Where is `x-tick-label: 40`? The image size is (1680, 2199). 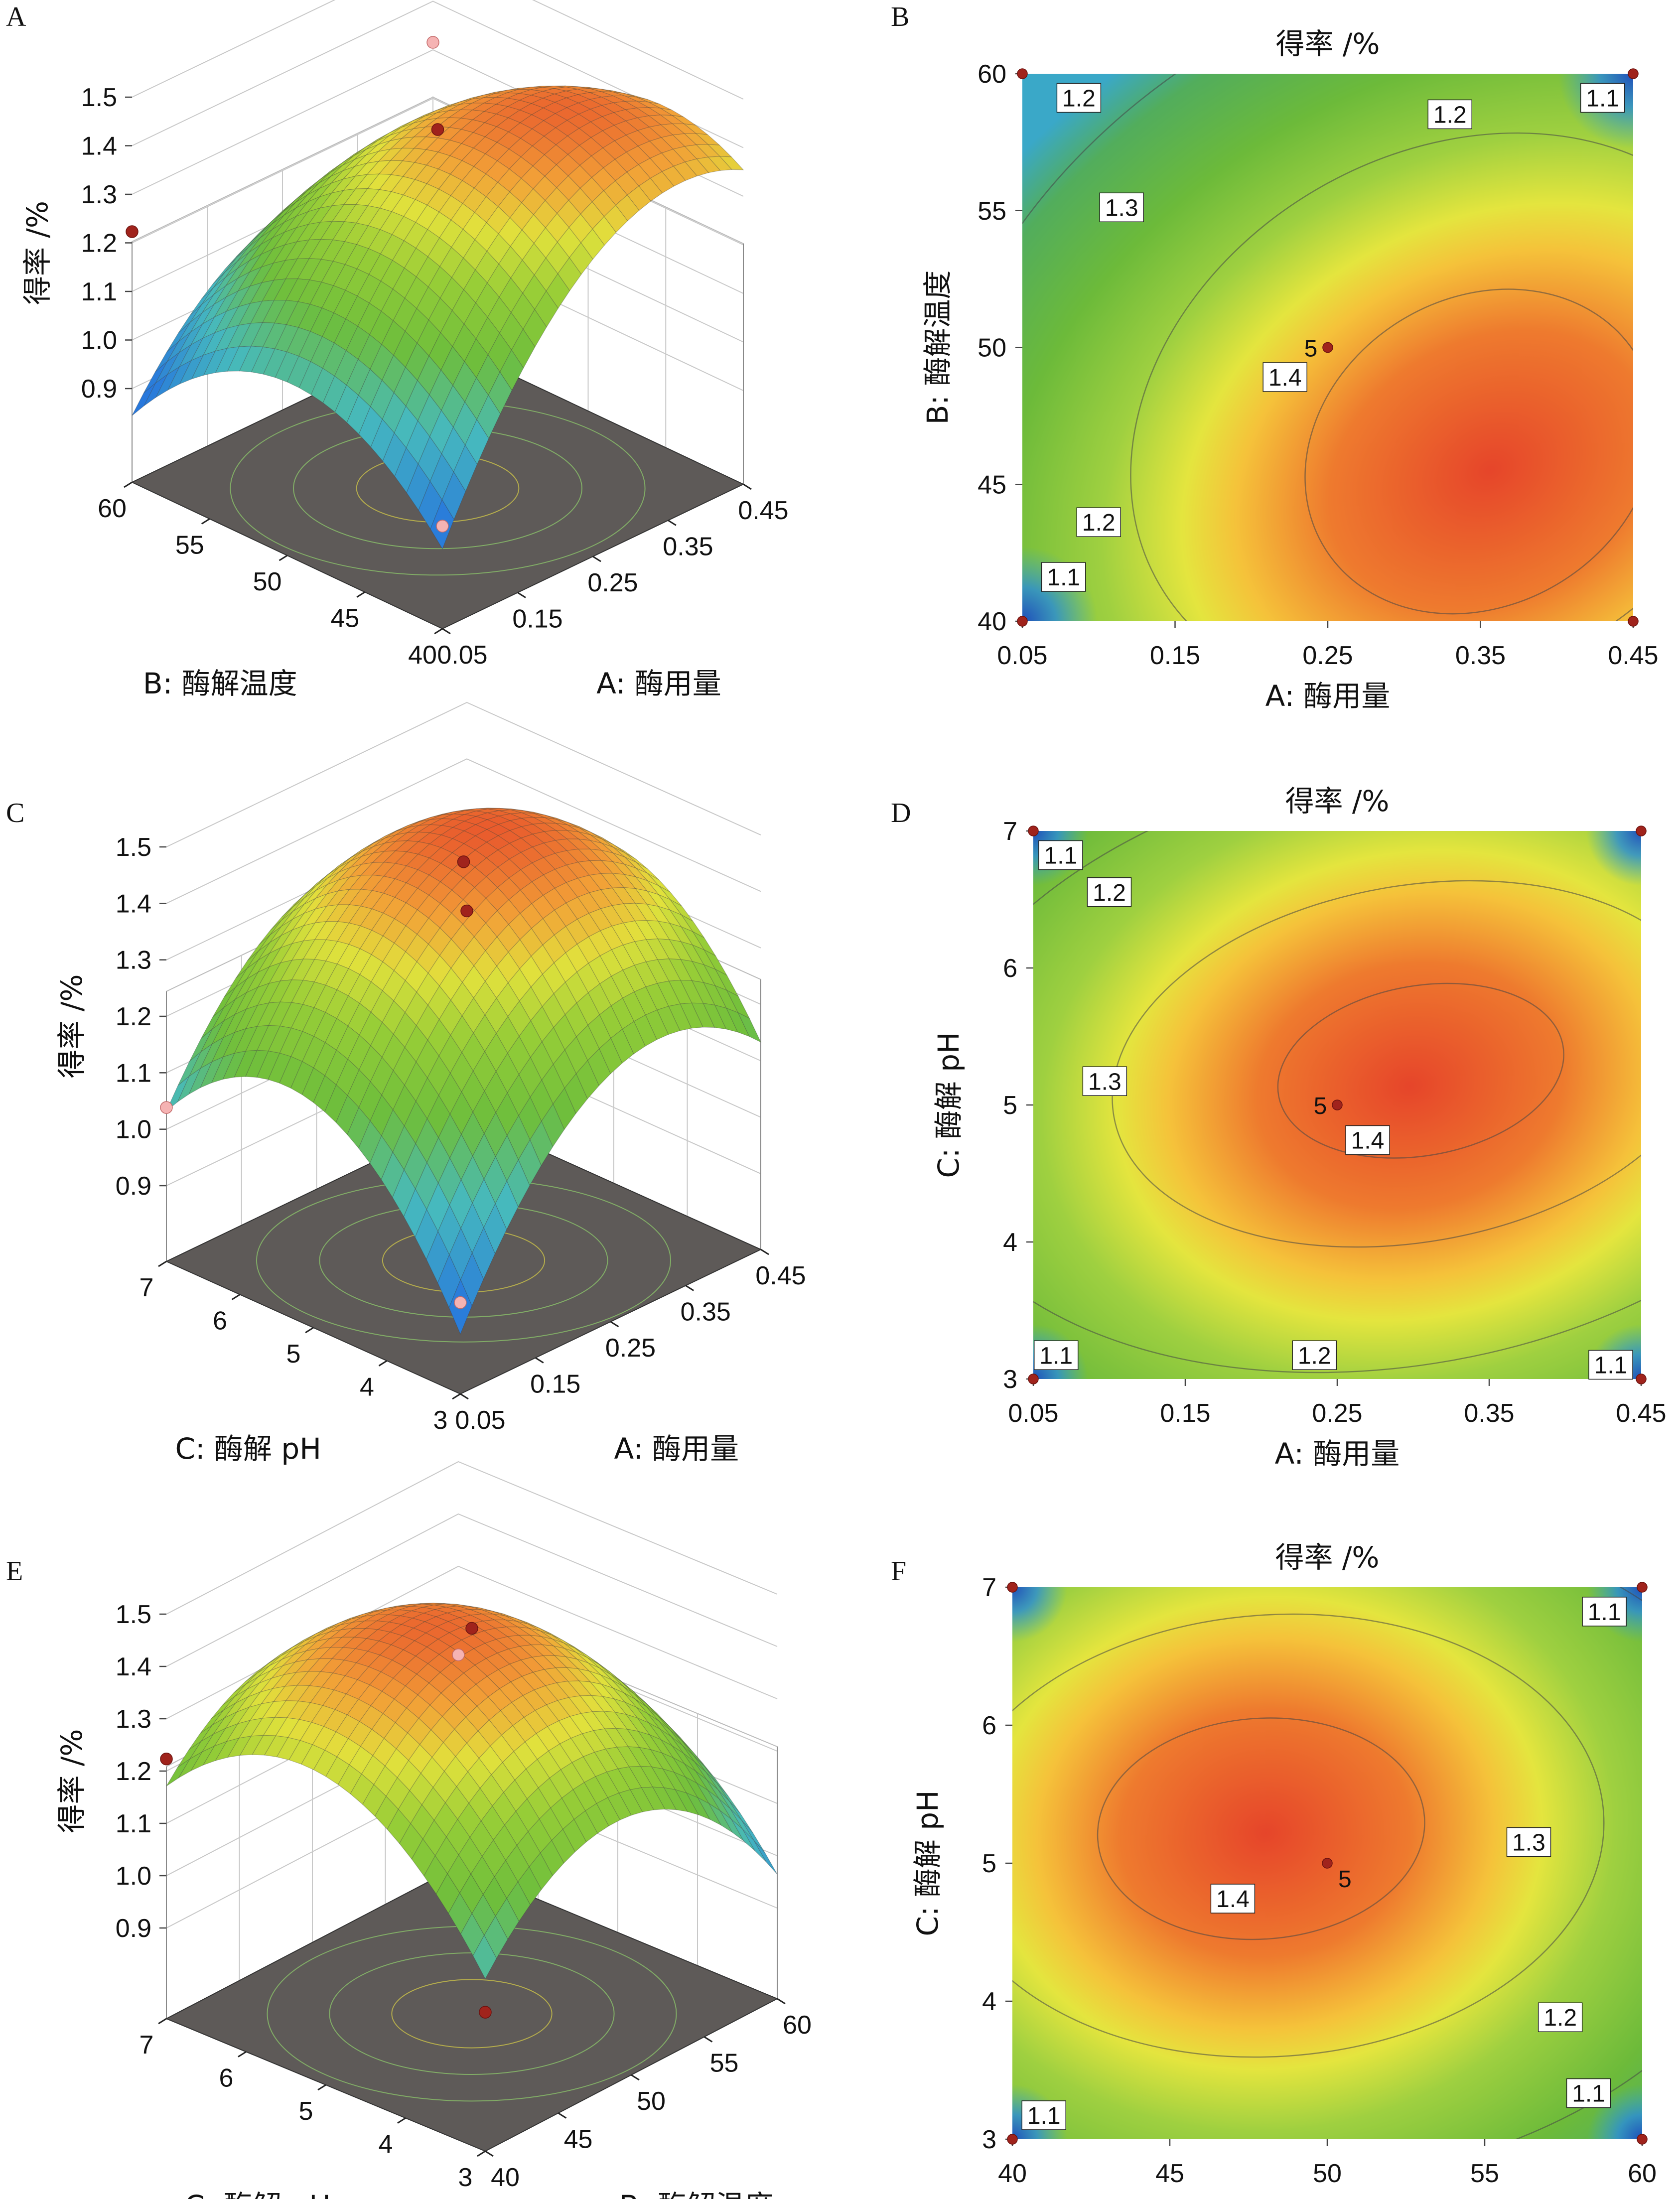 x-tick-label: 40 is located at coordinates (505, 2177).